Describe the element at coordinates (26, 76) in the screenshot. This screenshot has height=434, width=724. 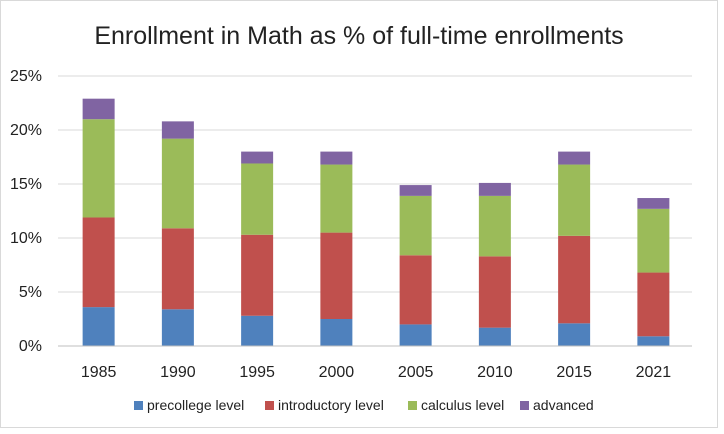
I see `y-tick-label: 25%` at that location.